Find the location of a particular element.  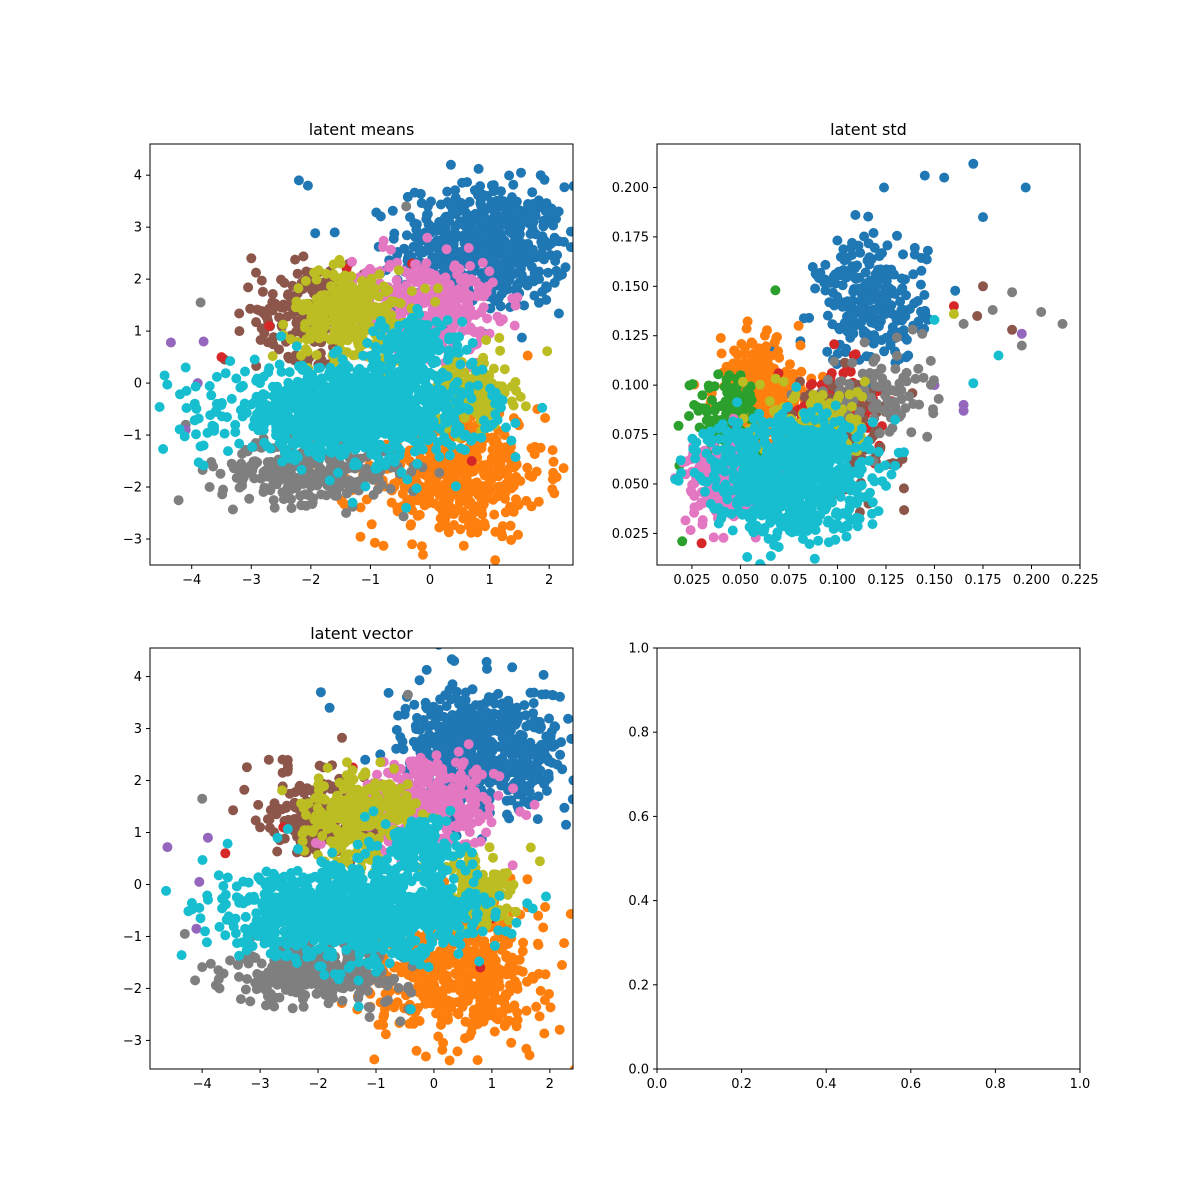

scatter-point-green is located at coordinates (692, 384).